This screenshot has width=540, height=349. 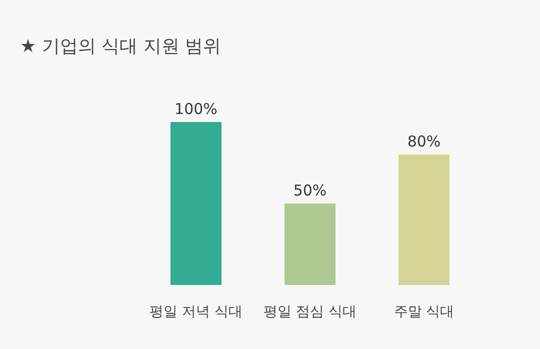 I want to click on data-label: 100%, so click(x=196, y=109).